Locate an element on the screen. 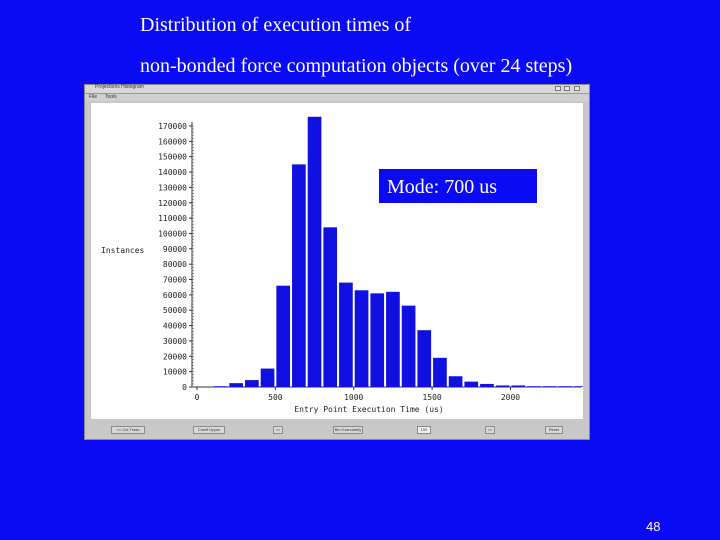 The width and height of the screenshot is (720, 540). y-tick-label: 40000 is located at coordinates (175, 326).